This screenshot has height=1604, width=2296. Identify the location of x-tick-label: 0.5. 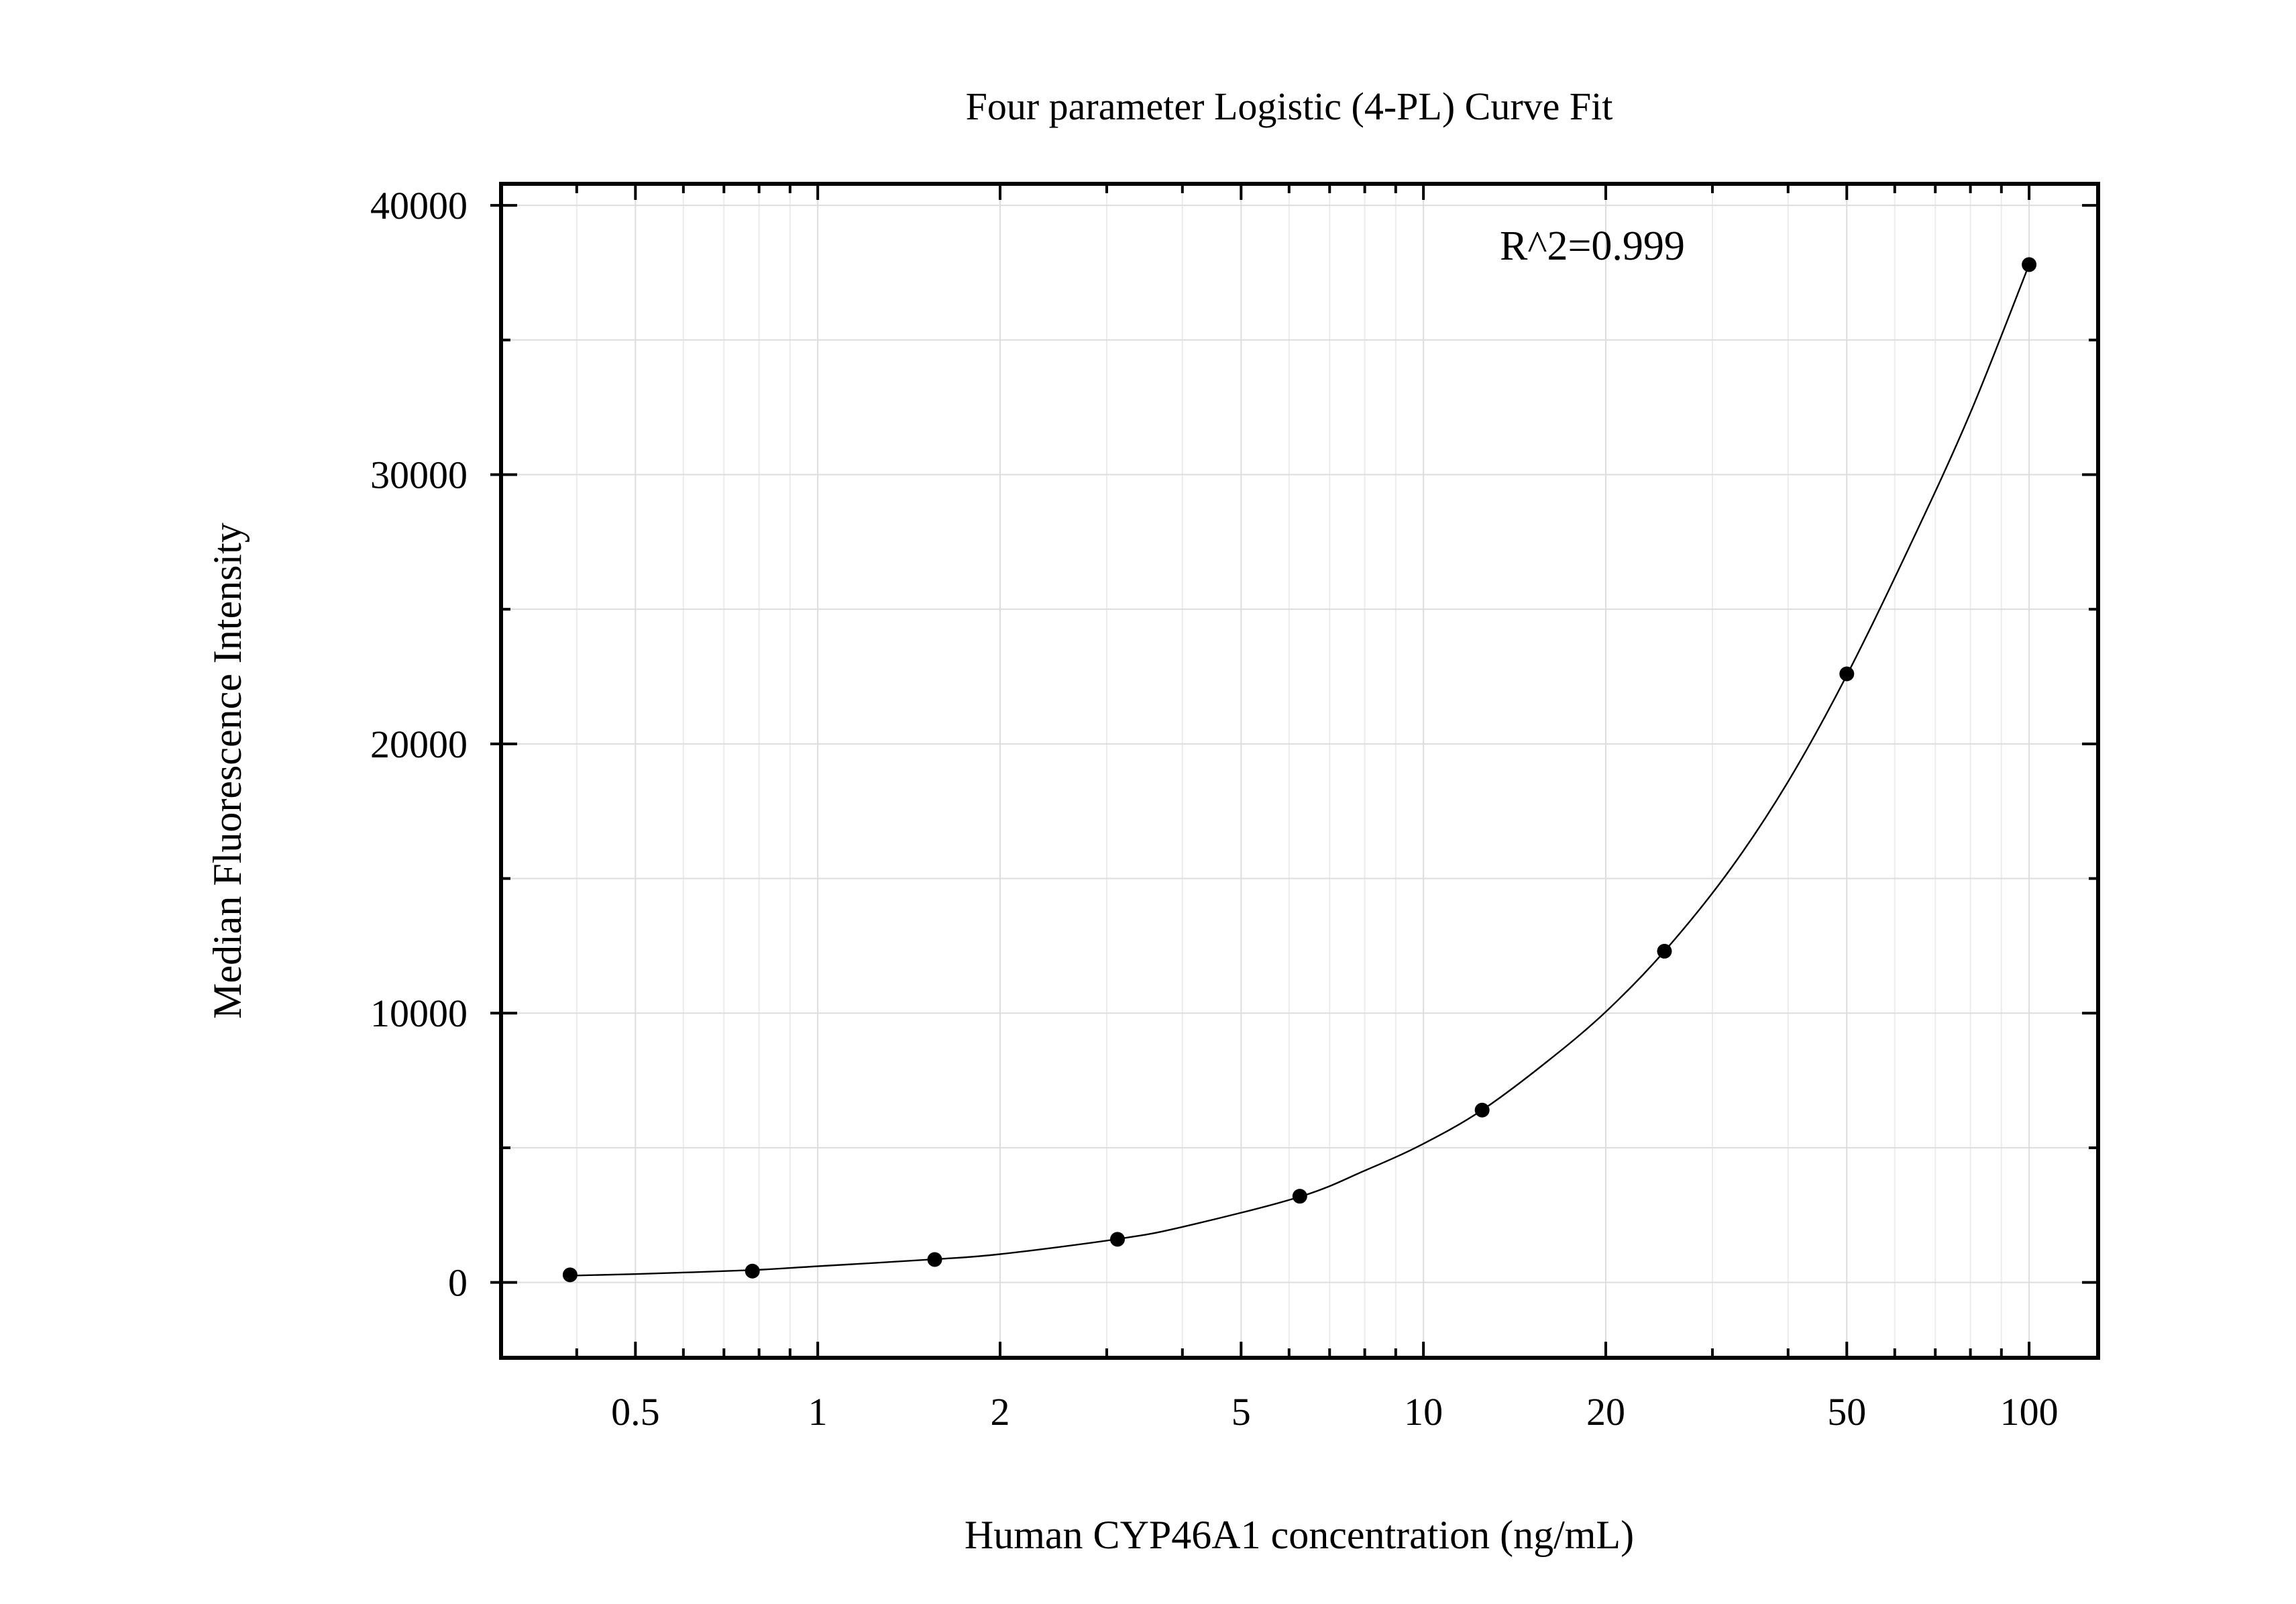
(635, 1412).